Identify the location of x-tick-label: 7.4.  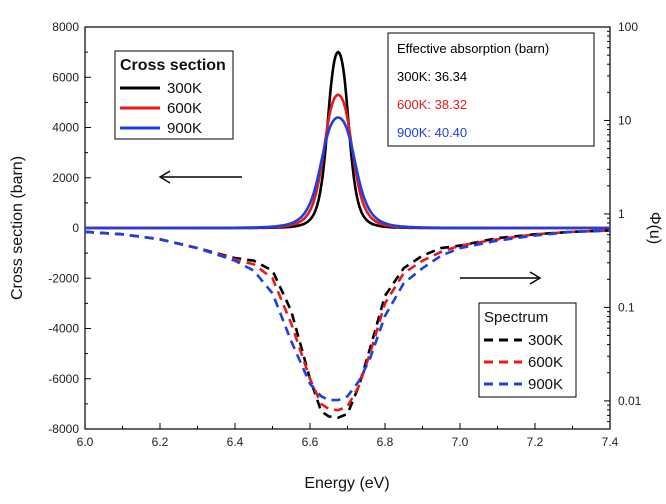
(610, 442).